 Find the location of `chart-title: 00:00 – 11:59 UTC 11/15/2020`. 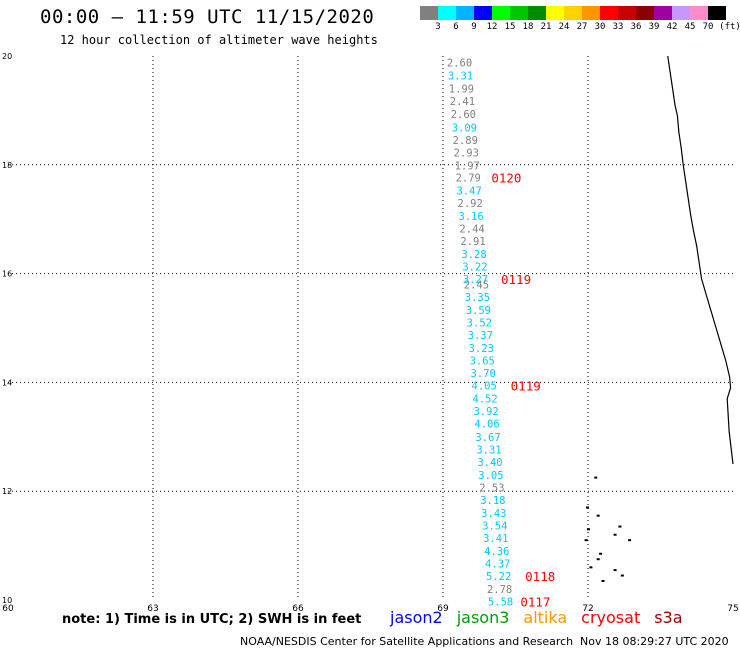

chart-title: 00:00 – 11:59 UTC 11/15/2020 is located at coordinates (207, 17).